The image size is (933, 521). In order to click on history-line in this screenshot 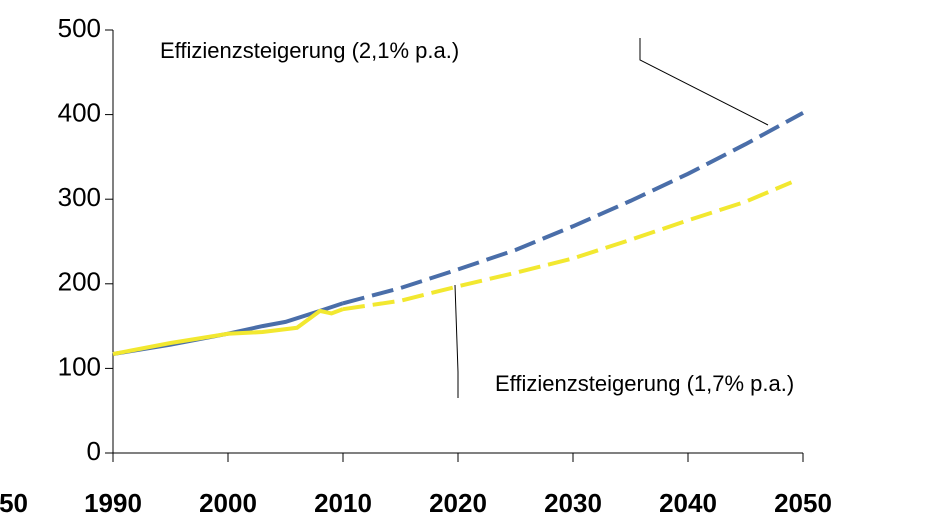, I will do `click(228, 331)`.